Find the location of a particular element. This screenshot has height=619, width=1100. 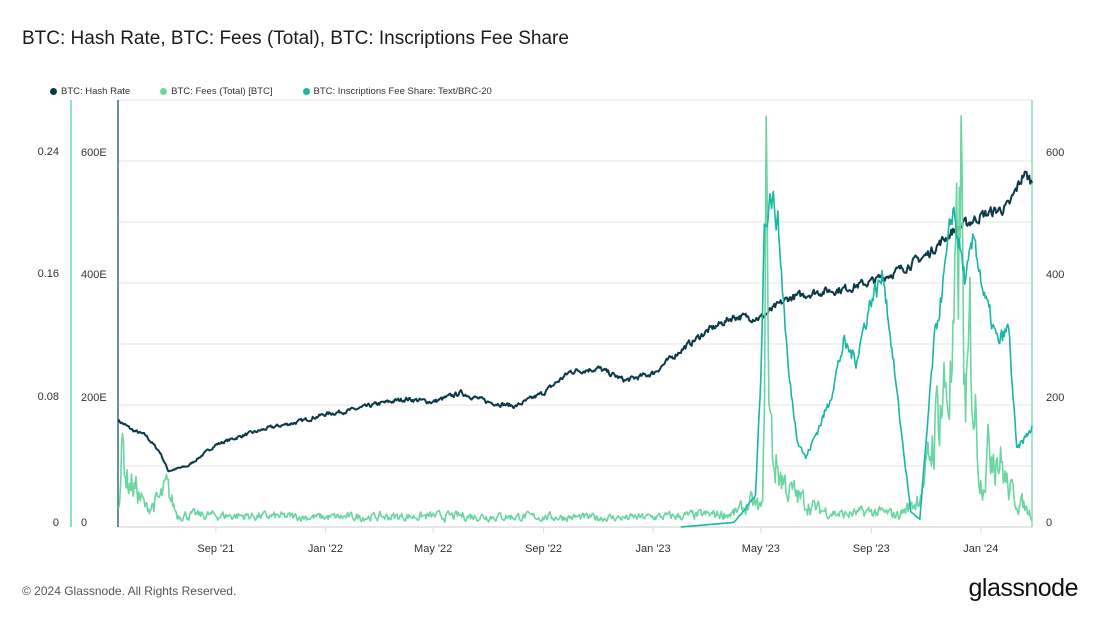

hash-dot-icon is located at coordinates (53, 91).